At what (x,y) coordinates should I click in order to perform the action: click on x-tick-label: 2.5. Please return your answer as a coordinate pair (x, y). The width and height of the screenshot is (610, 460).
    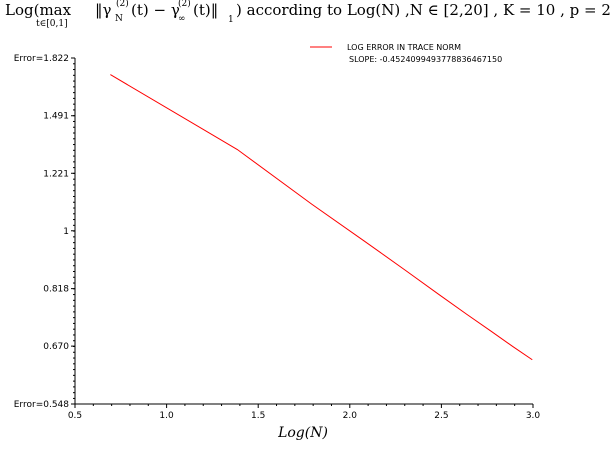
    Looking at the image, I should click on (441, 416).